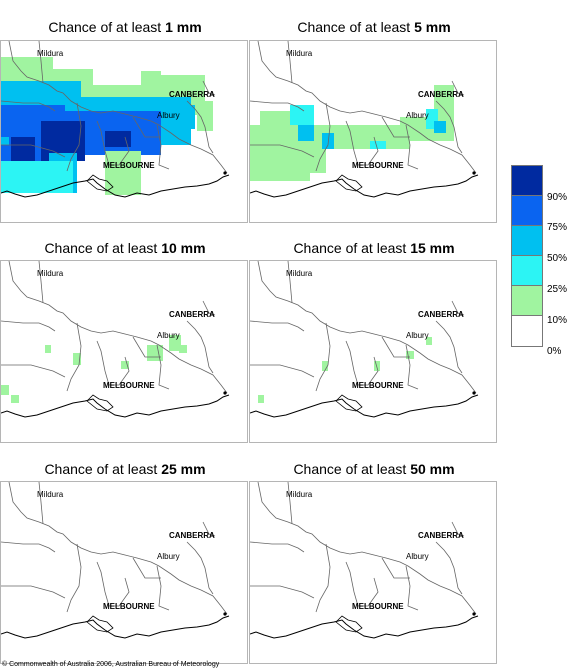 The height and width of the screenshot is (671, 570). I want to click on legend-label-90: 90%, so click(557, 197).